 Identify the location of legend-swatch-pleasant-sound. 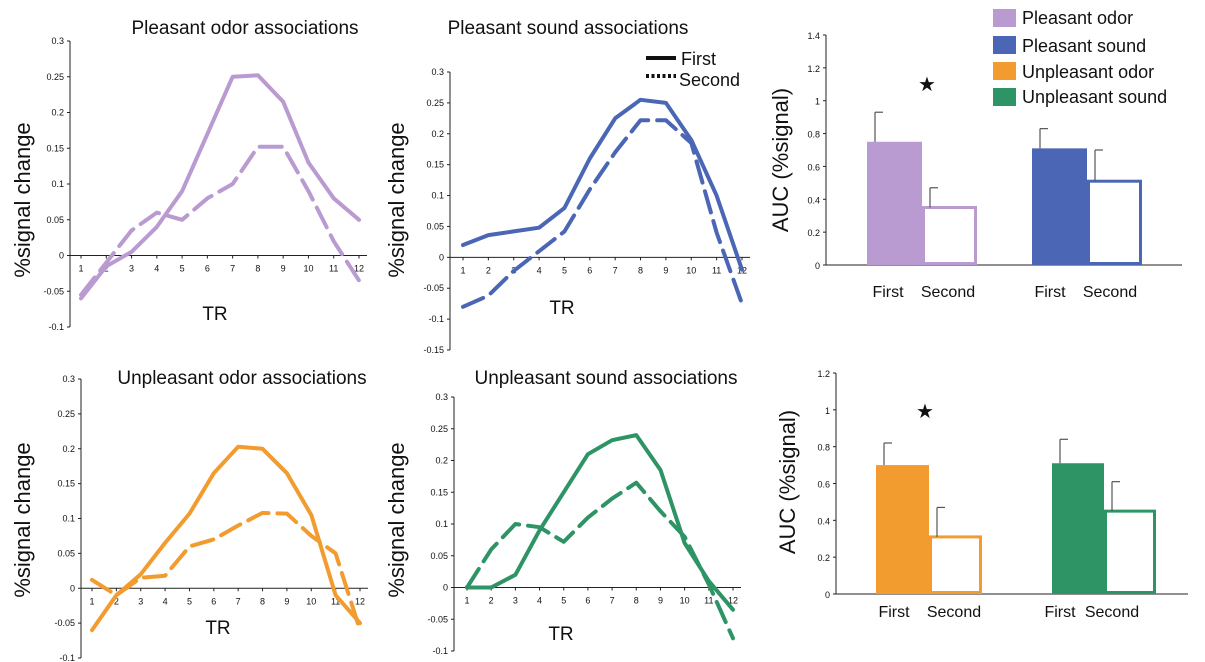
(1004, 45).